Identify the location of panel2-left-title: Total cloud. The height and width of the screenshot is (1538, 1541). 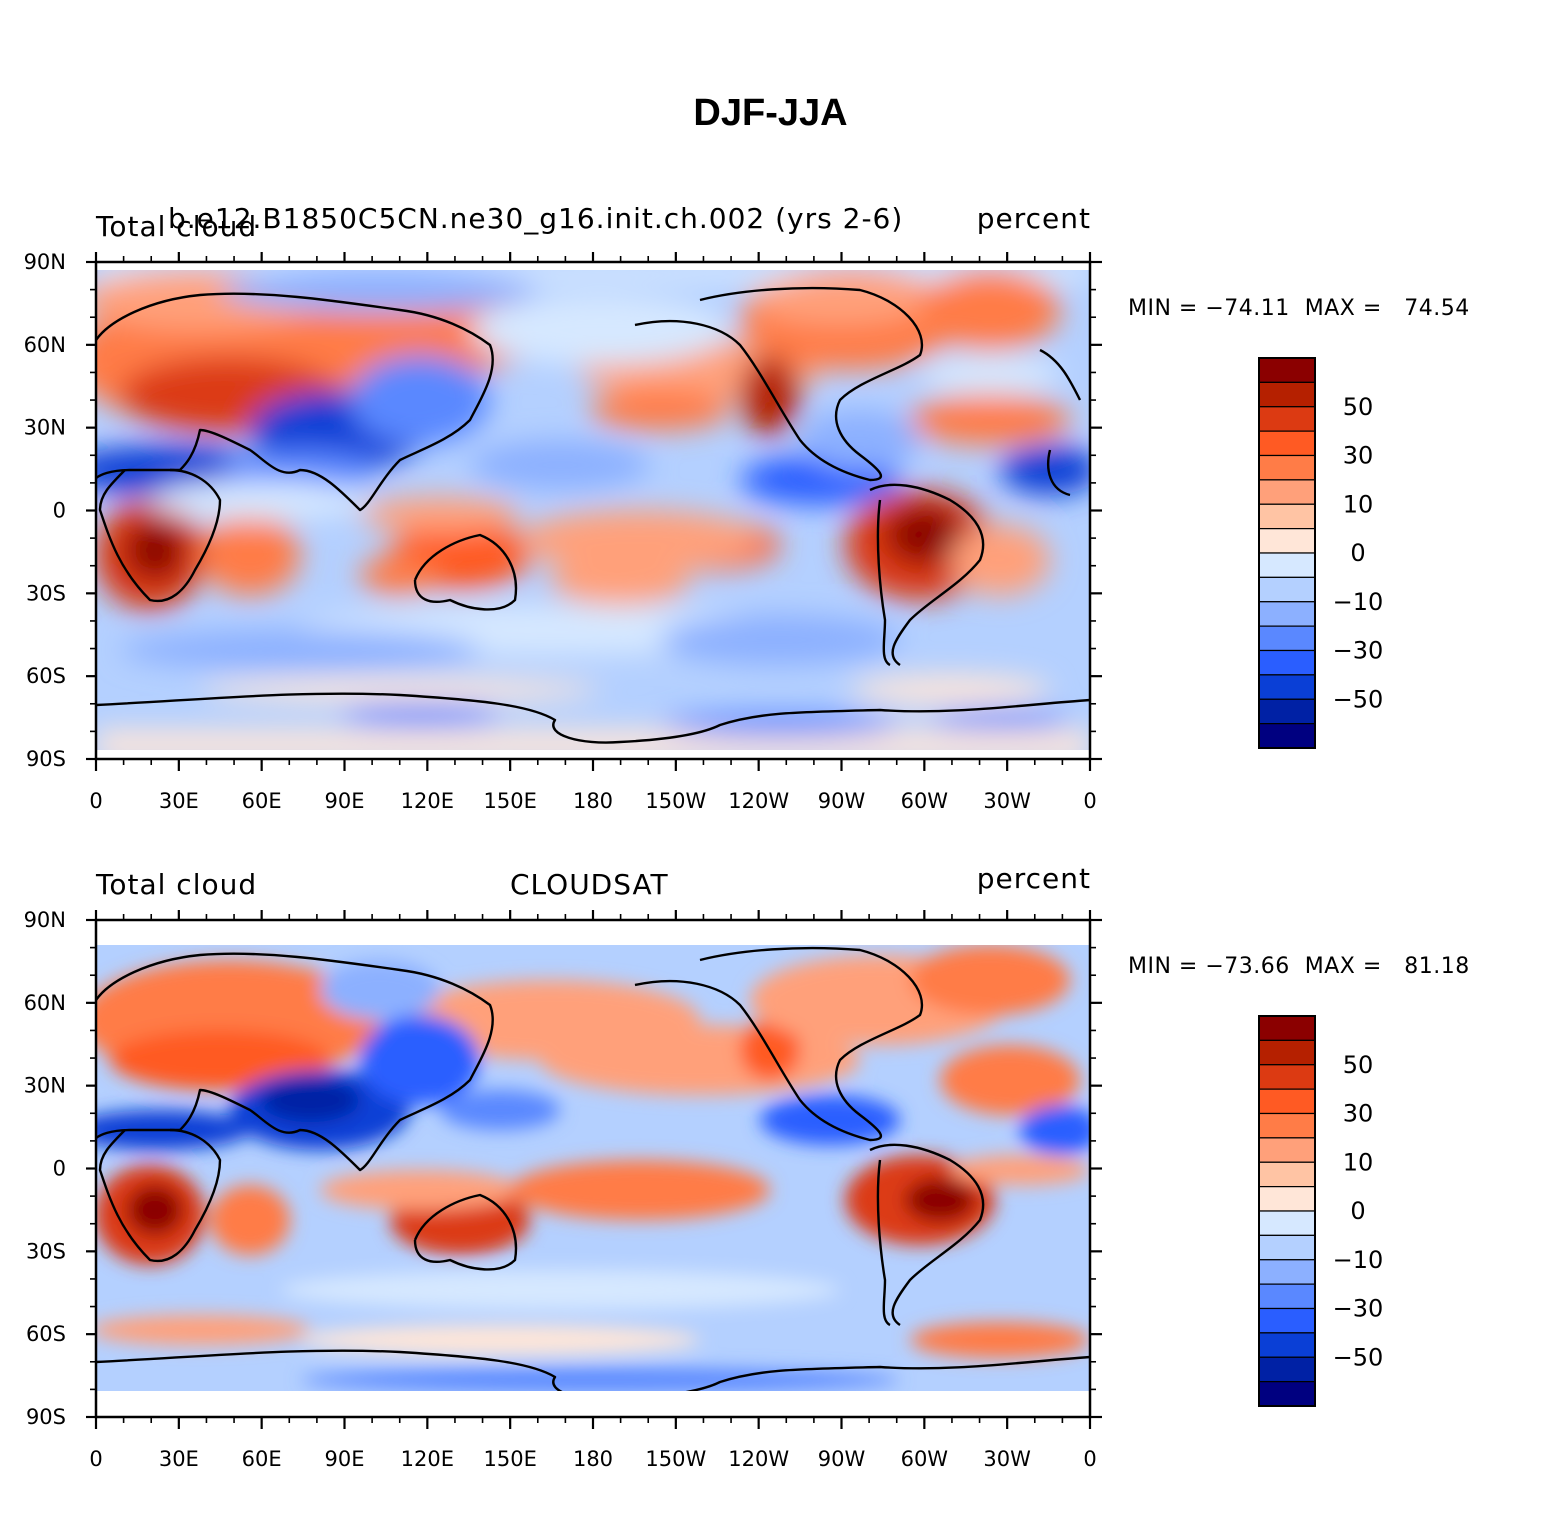
(177, 884).